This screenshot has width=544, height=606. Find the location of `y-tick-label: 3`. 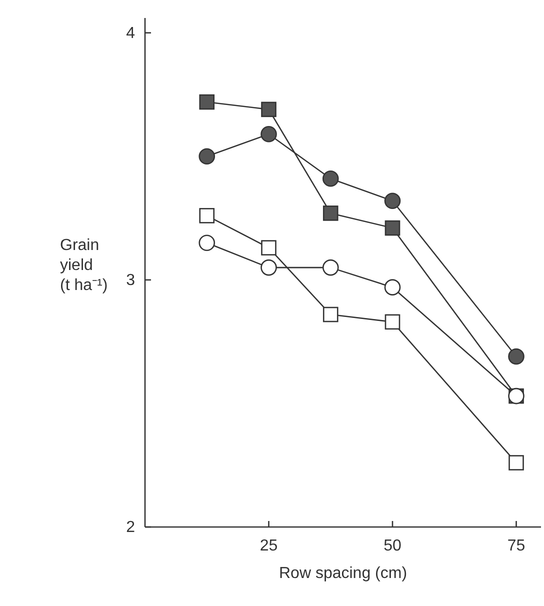

y-tick-label: 3 is located at coordinates (131, 281).